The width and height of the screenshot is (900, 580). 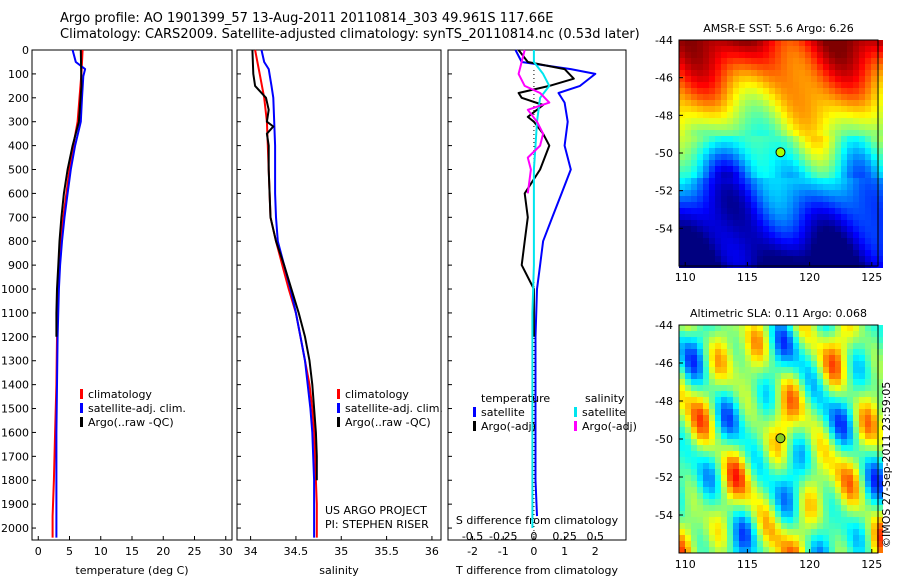 What do you see at coordinates (595, 551) in the screenshot?
I see `x-tick-label: 2` at bounding box center [595, 551].